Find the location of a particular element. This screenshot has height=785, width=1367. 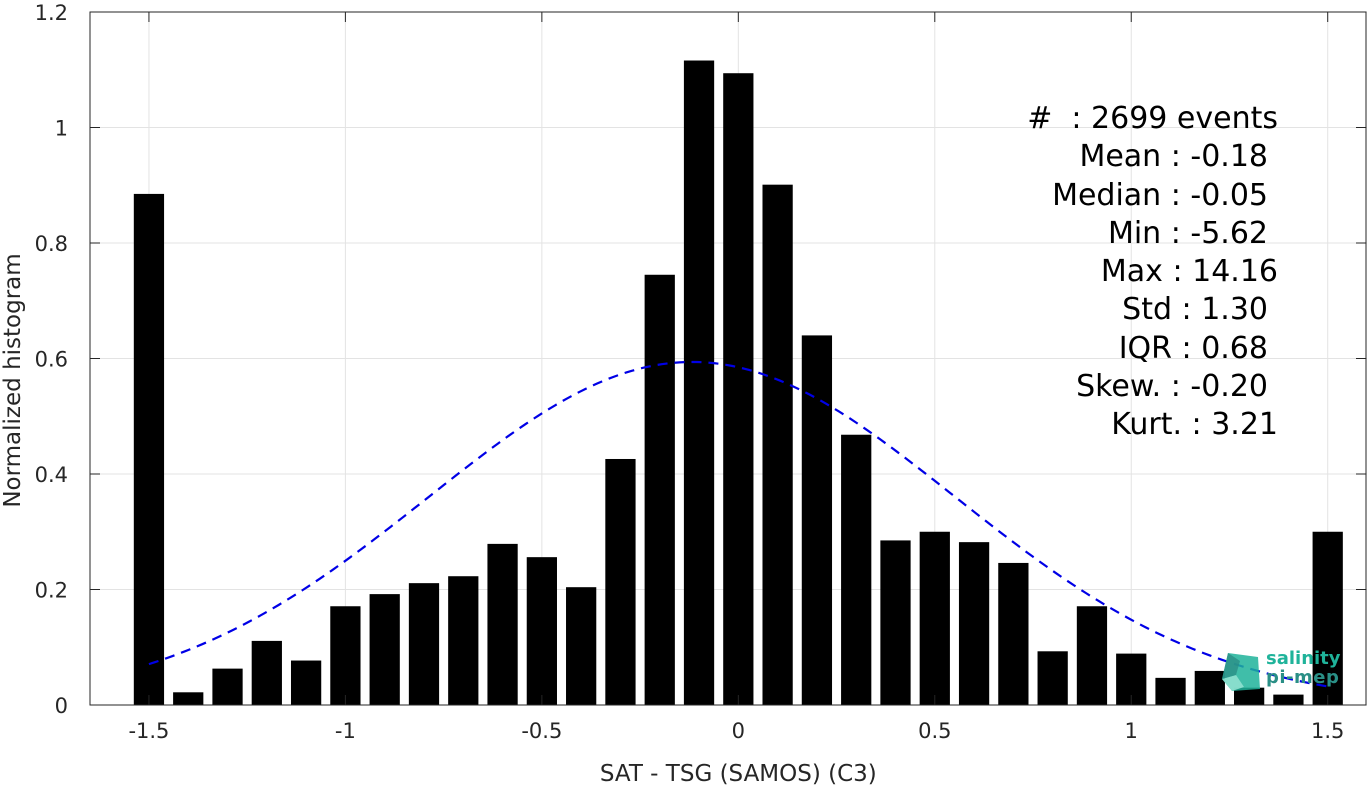

x-axis-label: SAT - TSG (SAMOS) (C3) is located at coordinates (738, 773).